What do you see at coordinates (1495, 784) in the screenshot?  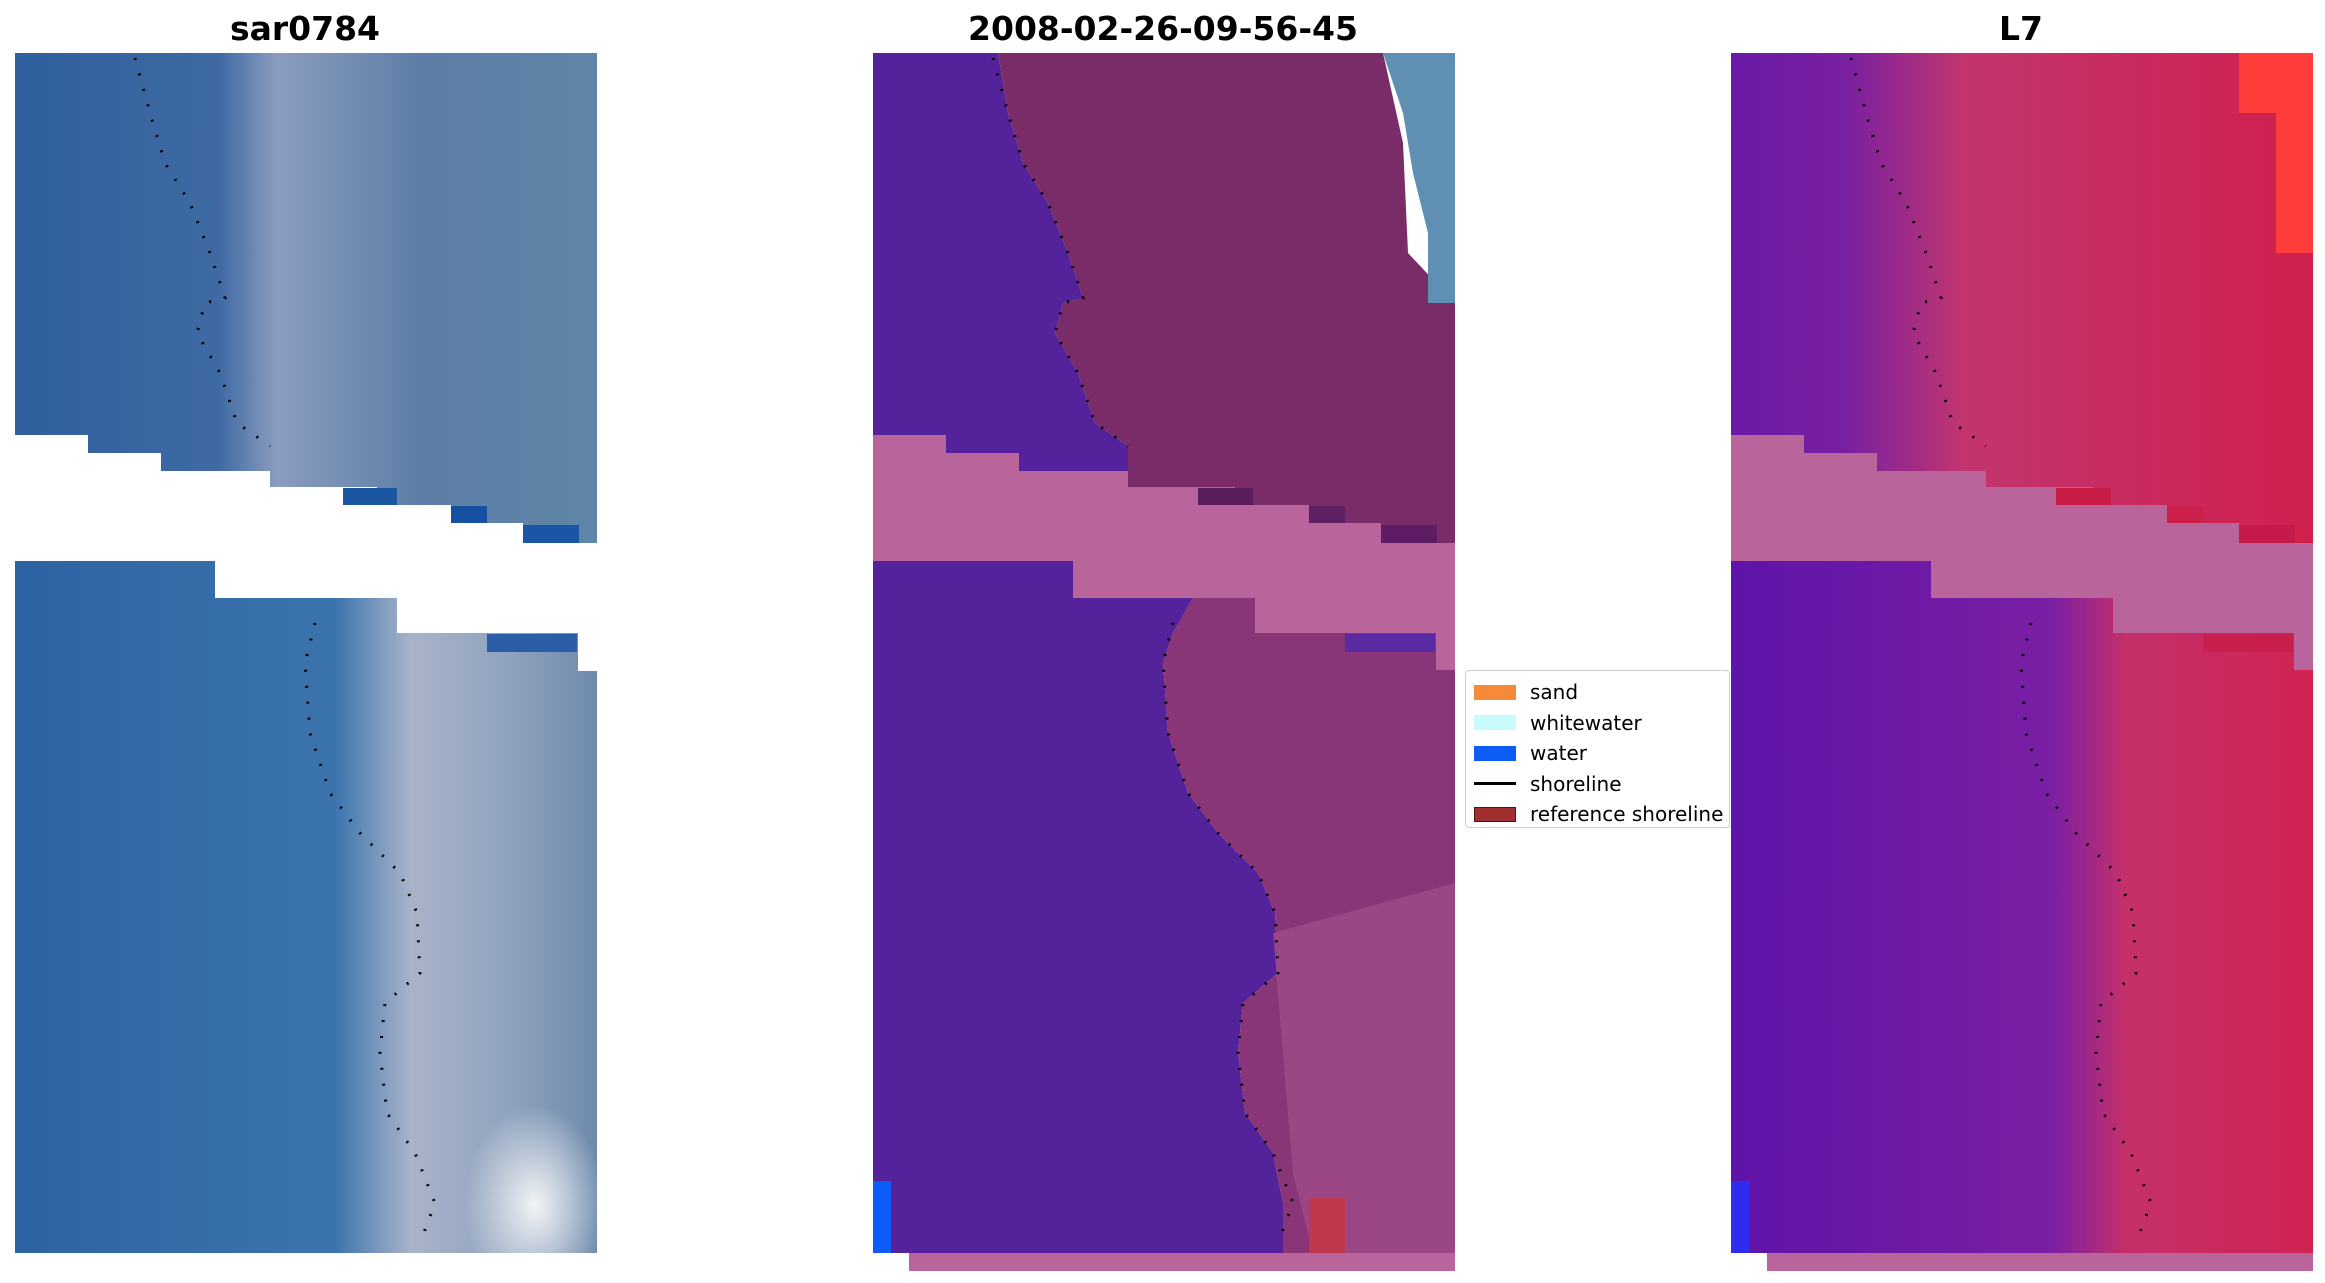 I see `legend-line-shoreline` at bounding box center [1495, 784].